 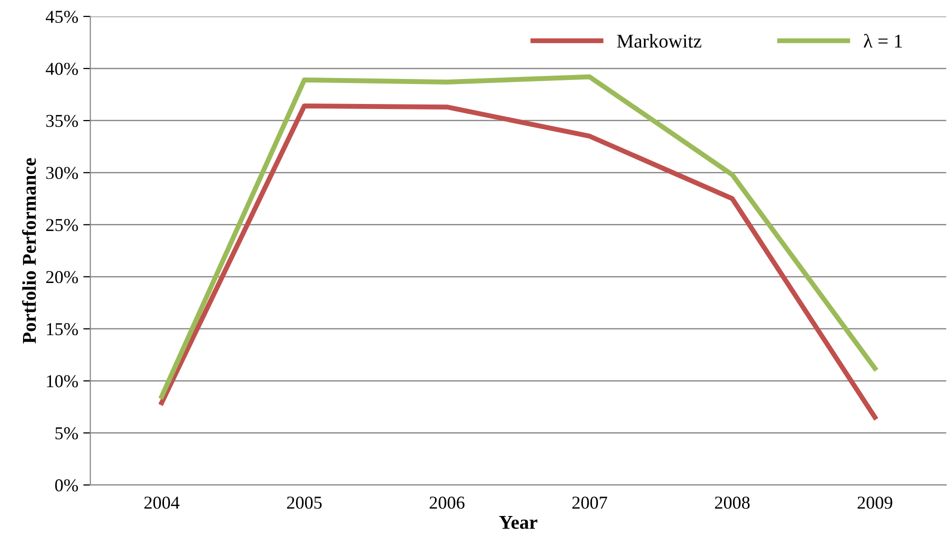 What do you see at coordinates (29, 251) in the screenshot?
I see `y-axis-title: Portfolio Performance` at bounding box center [29, 251].